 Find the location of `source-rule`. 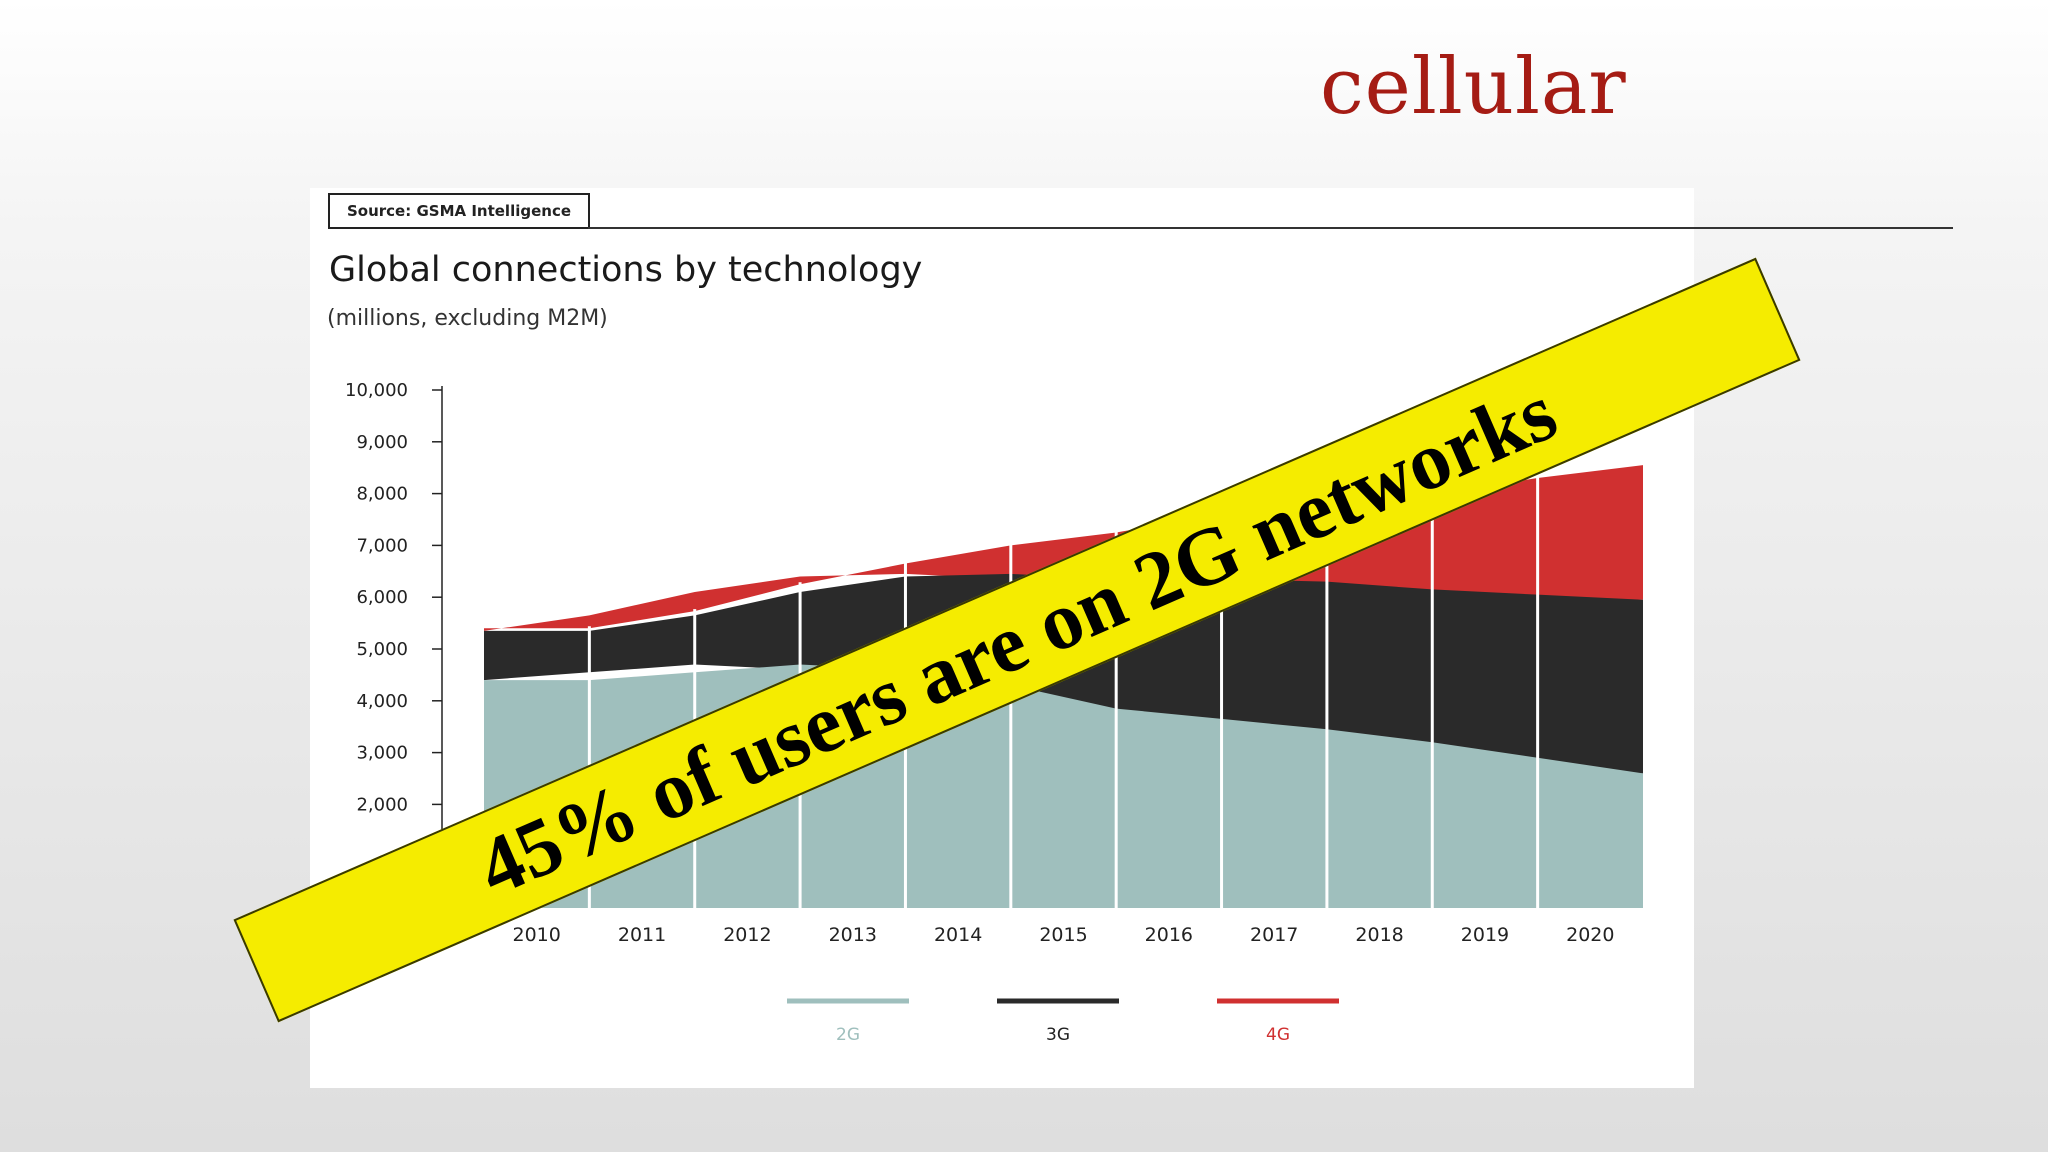

source-rule is located at coordinates (1270, 228).